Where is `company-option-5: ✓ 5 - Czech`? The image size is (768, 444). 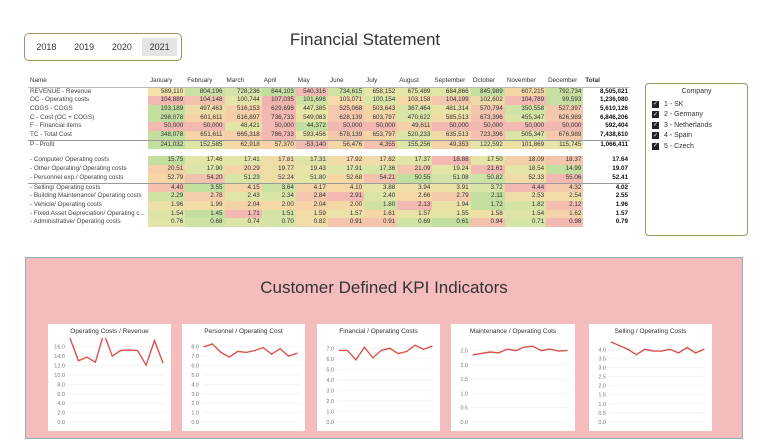 company-option-5: ✓ 5 - Czech is located at coordinates (696, 146).